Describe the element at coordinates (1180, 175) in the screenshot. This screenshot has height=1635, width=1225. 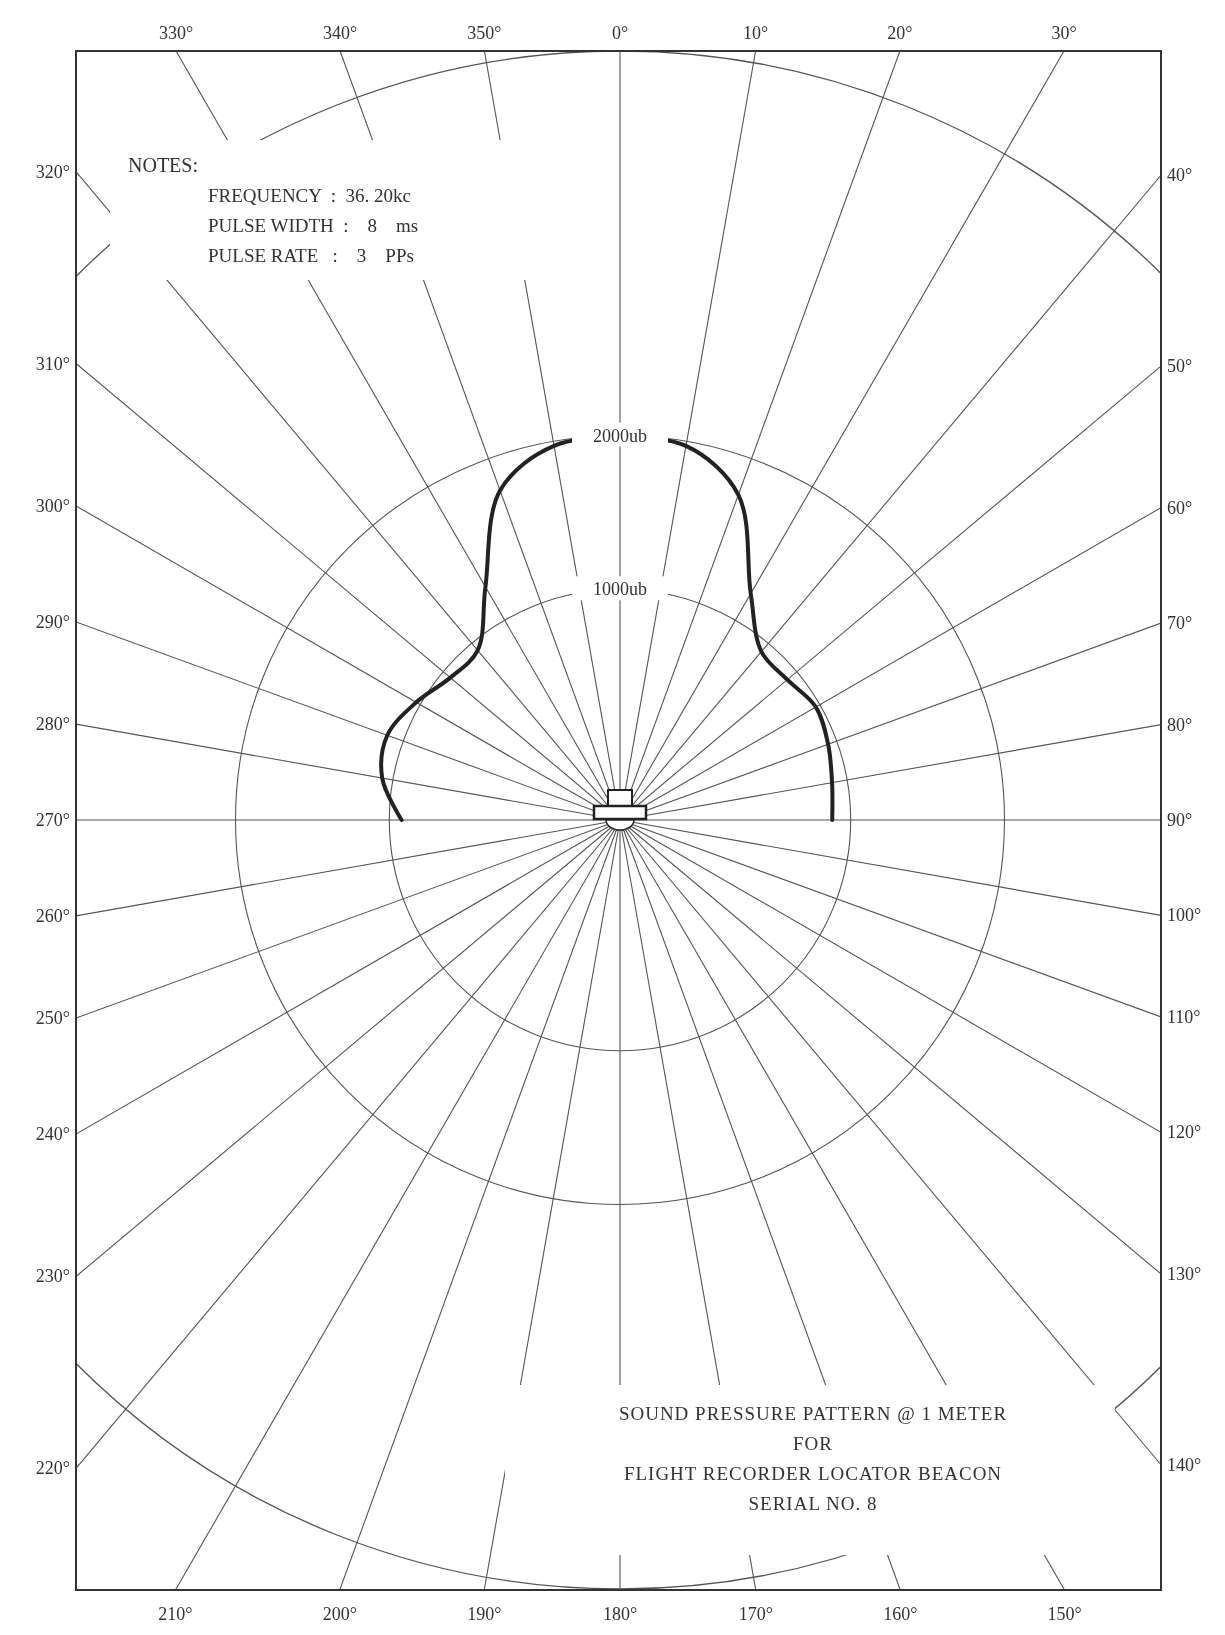
I see `spoke-label: 40°` at that location.